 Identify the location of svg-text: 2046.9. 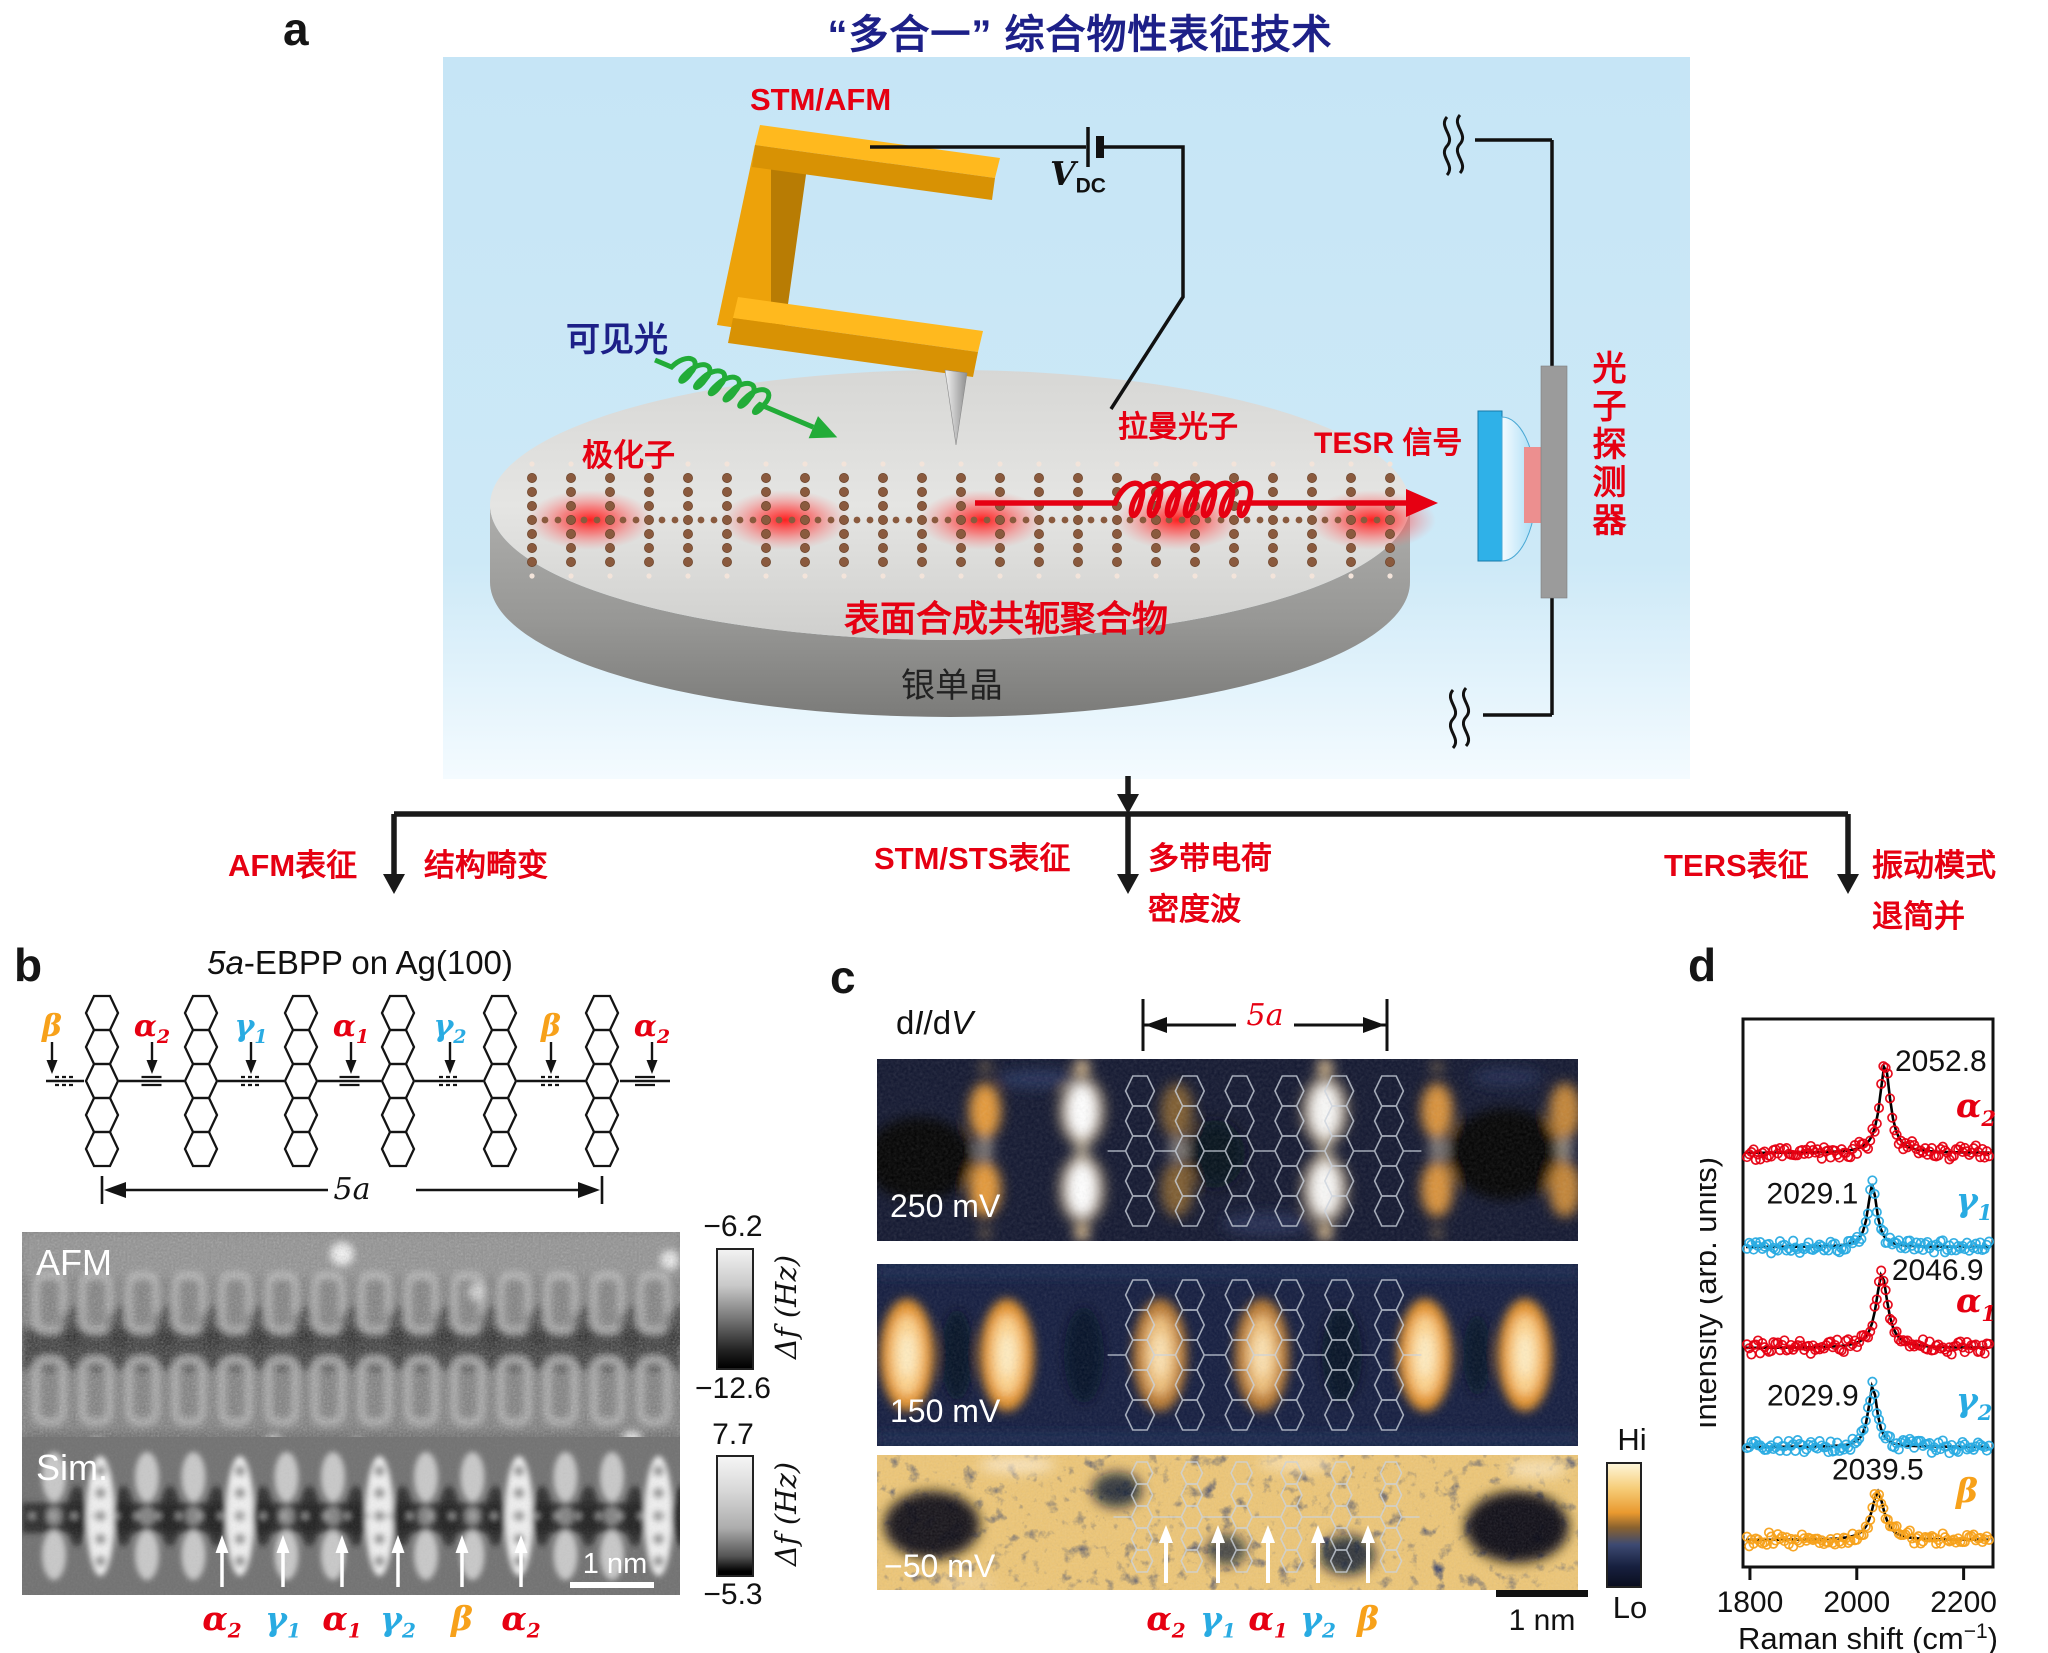
(1938, 1270).